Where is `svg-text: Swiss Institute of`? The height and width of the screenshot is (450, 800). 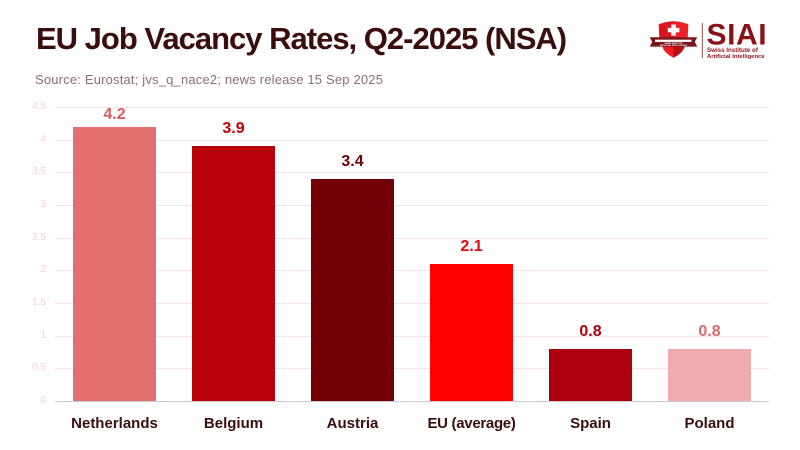 svg-text: Swiss Institute of is located at coordinates (733, 50).